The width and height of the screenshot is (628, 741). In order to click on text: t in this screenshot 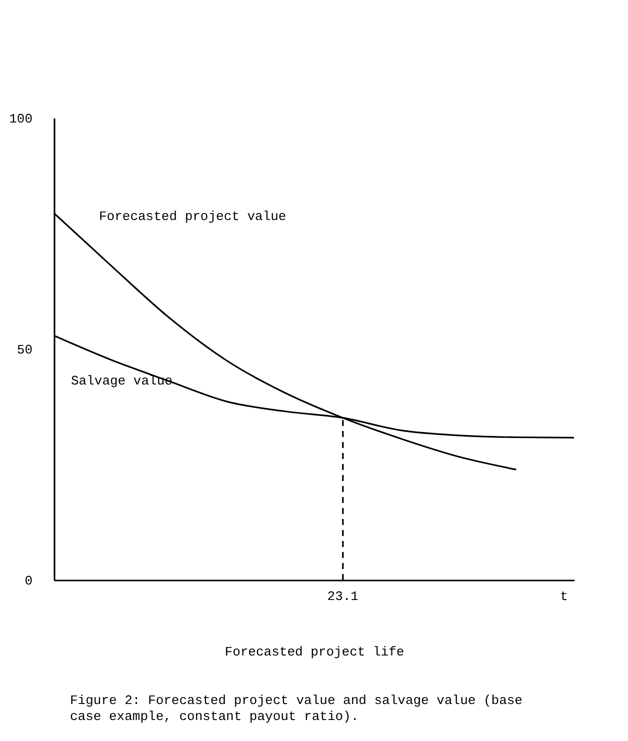, I will do `click(564, 596)`.